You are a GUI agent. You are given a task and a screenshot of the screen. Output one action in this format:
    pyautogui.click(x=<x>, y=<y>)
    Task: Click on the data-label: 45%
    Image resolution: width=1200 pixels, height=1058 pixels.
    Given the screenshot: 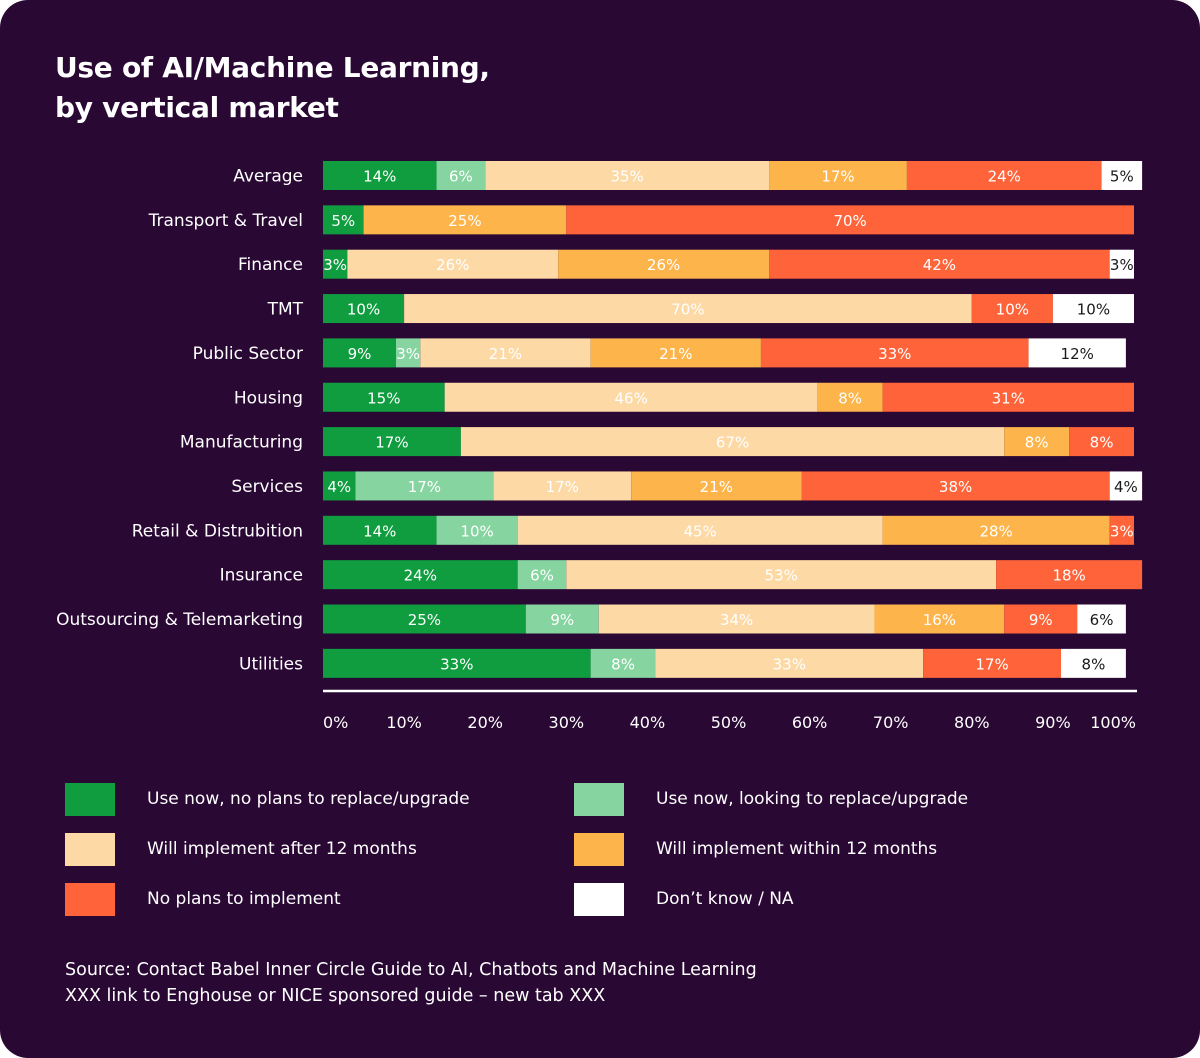 What is the action you would take?
    pyautogui.click(x=699, y=531)
    